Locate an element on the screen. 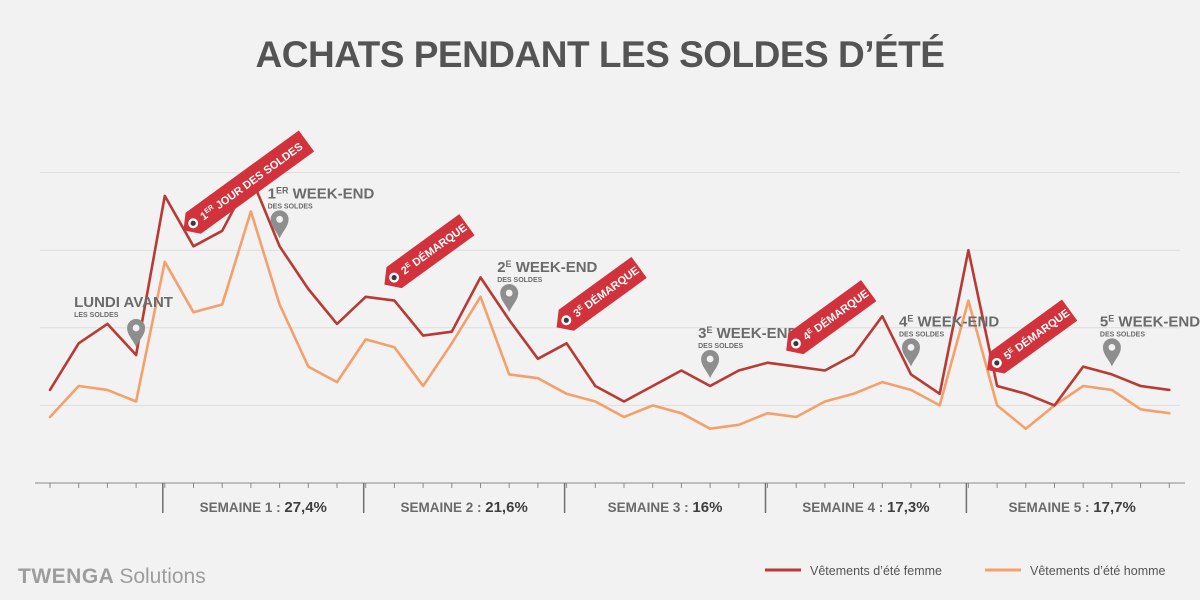 The image size is (1200, 600). week-label: SEMAINE 2 : 21,6% is located at coordinates (463, 507).